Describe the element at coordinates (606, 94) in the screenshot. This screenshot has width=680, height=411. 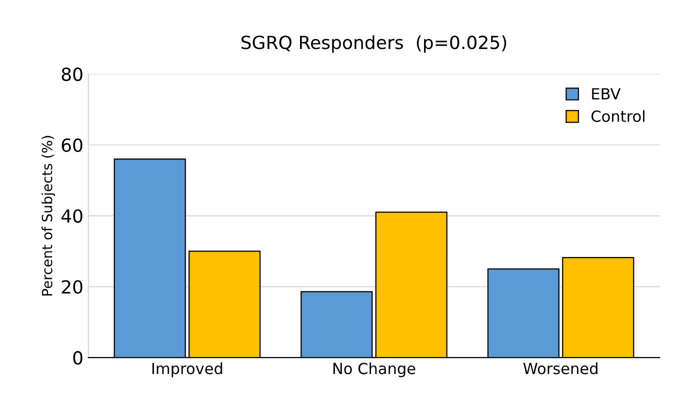
I see `legend-label: EBV` at that location.